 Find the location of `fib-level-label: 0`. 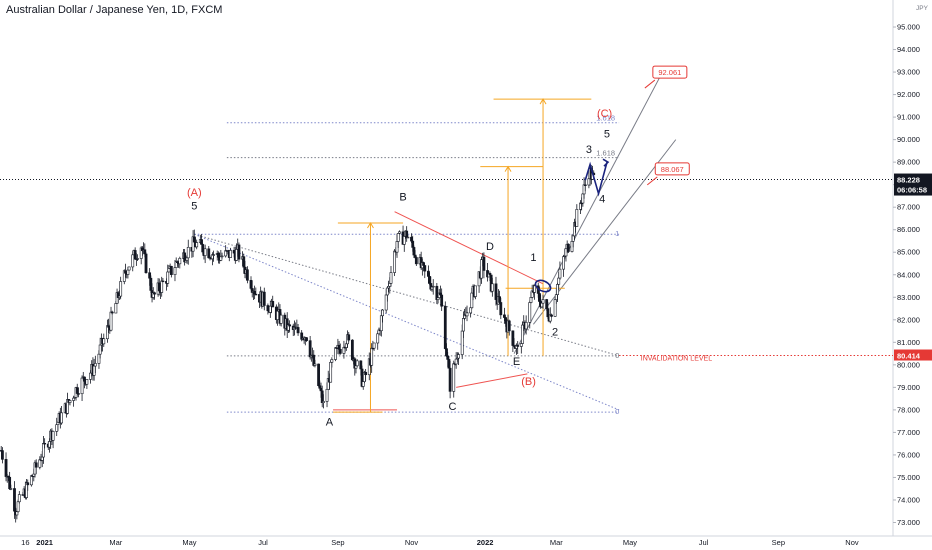

fib-level-label: 0 is located at coordinates (617, 355).